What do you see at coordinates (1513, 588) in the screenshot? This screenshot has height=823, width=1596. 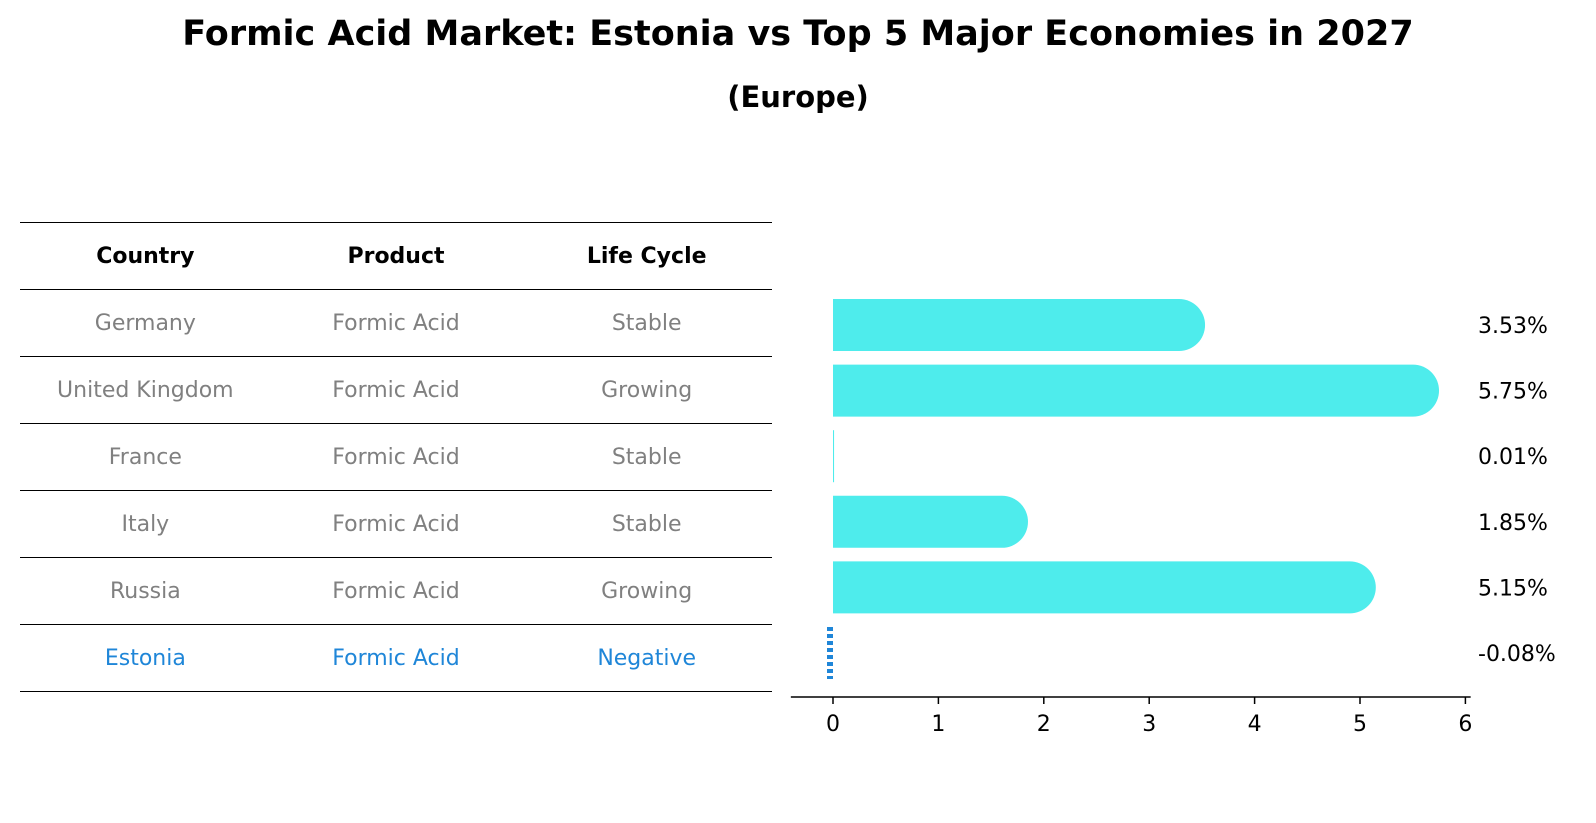 I see `value-label: 5.15%` at bounding box center [1513, 588].